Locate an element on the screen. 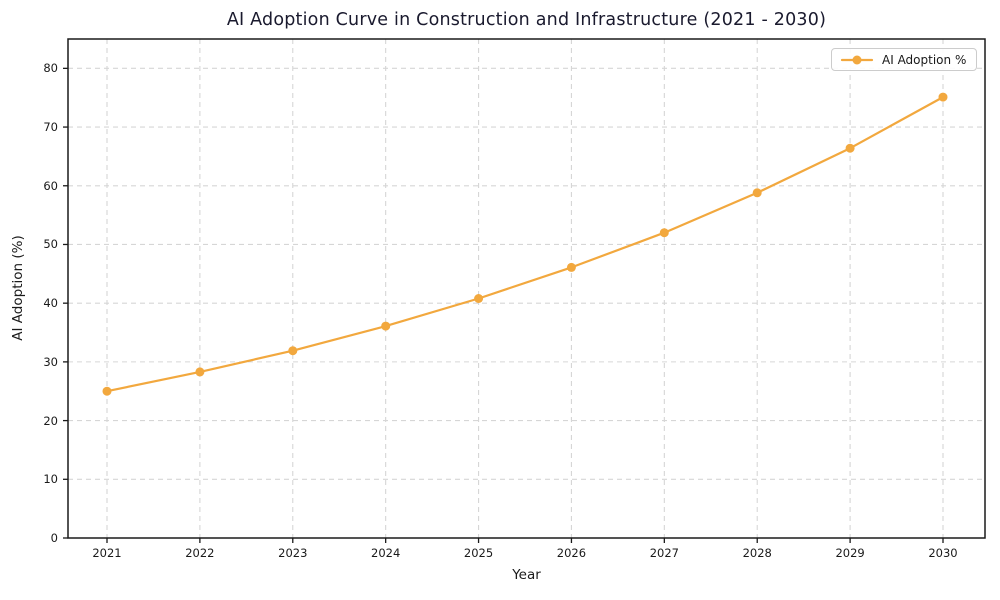 This screenshot has height=600, width=1000. y-tick-label: 50 is located at coordinates (50, 244).